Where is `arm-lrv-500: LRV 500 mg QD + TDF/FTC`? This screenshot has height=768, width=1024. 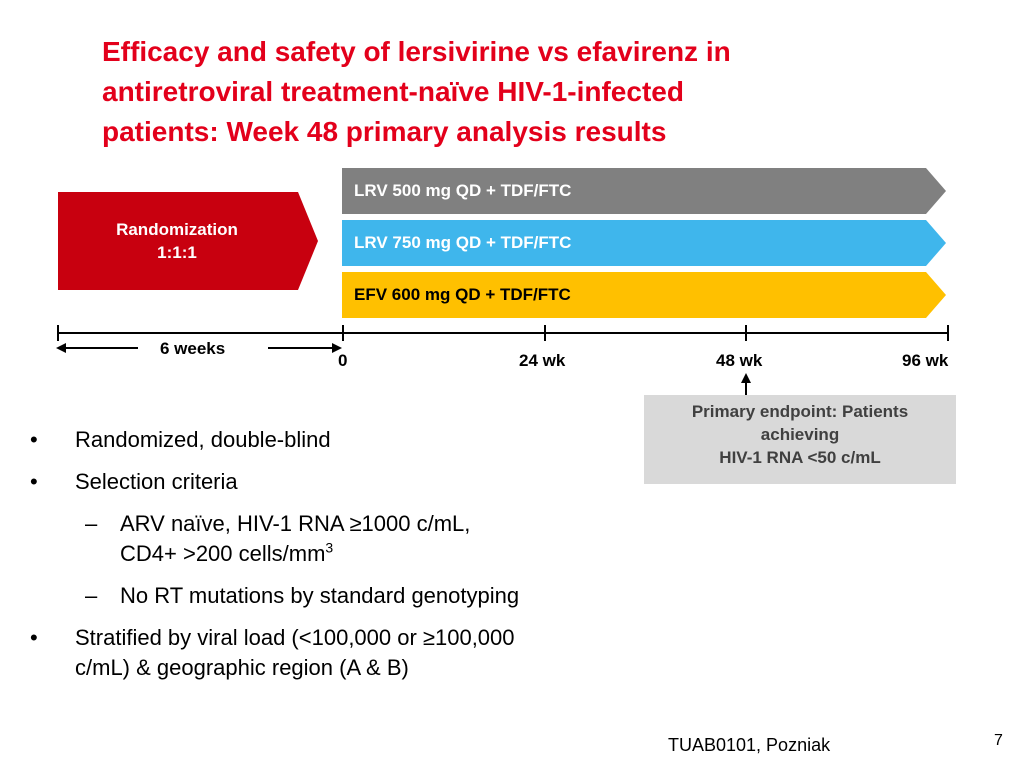
arm-lrv-500: LRV 500 mg QD + TDF/FTC is located at coordinates (644, 191).